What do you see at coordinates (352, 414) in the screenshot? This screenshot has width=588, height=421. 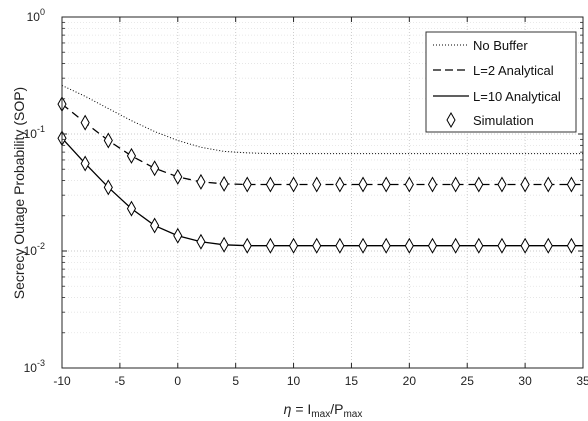 I see `x-label-sub2: max` at bounding box center [352, 414].